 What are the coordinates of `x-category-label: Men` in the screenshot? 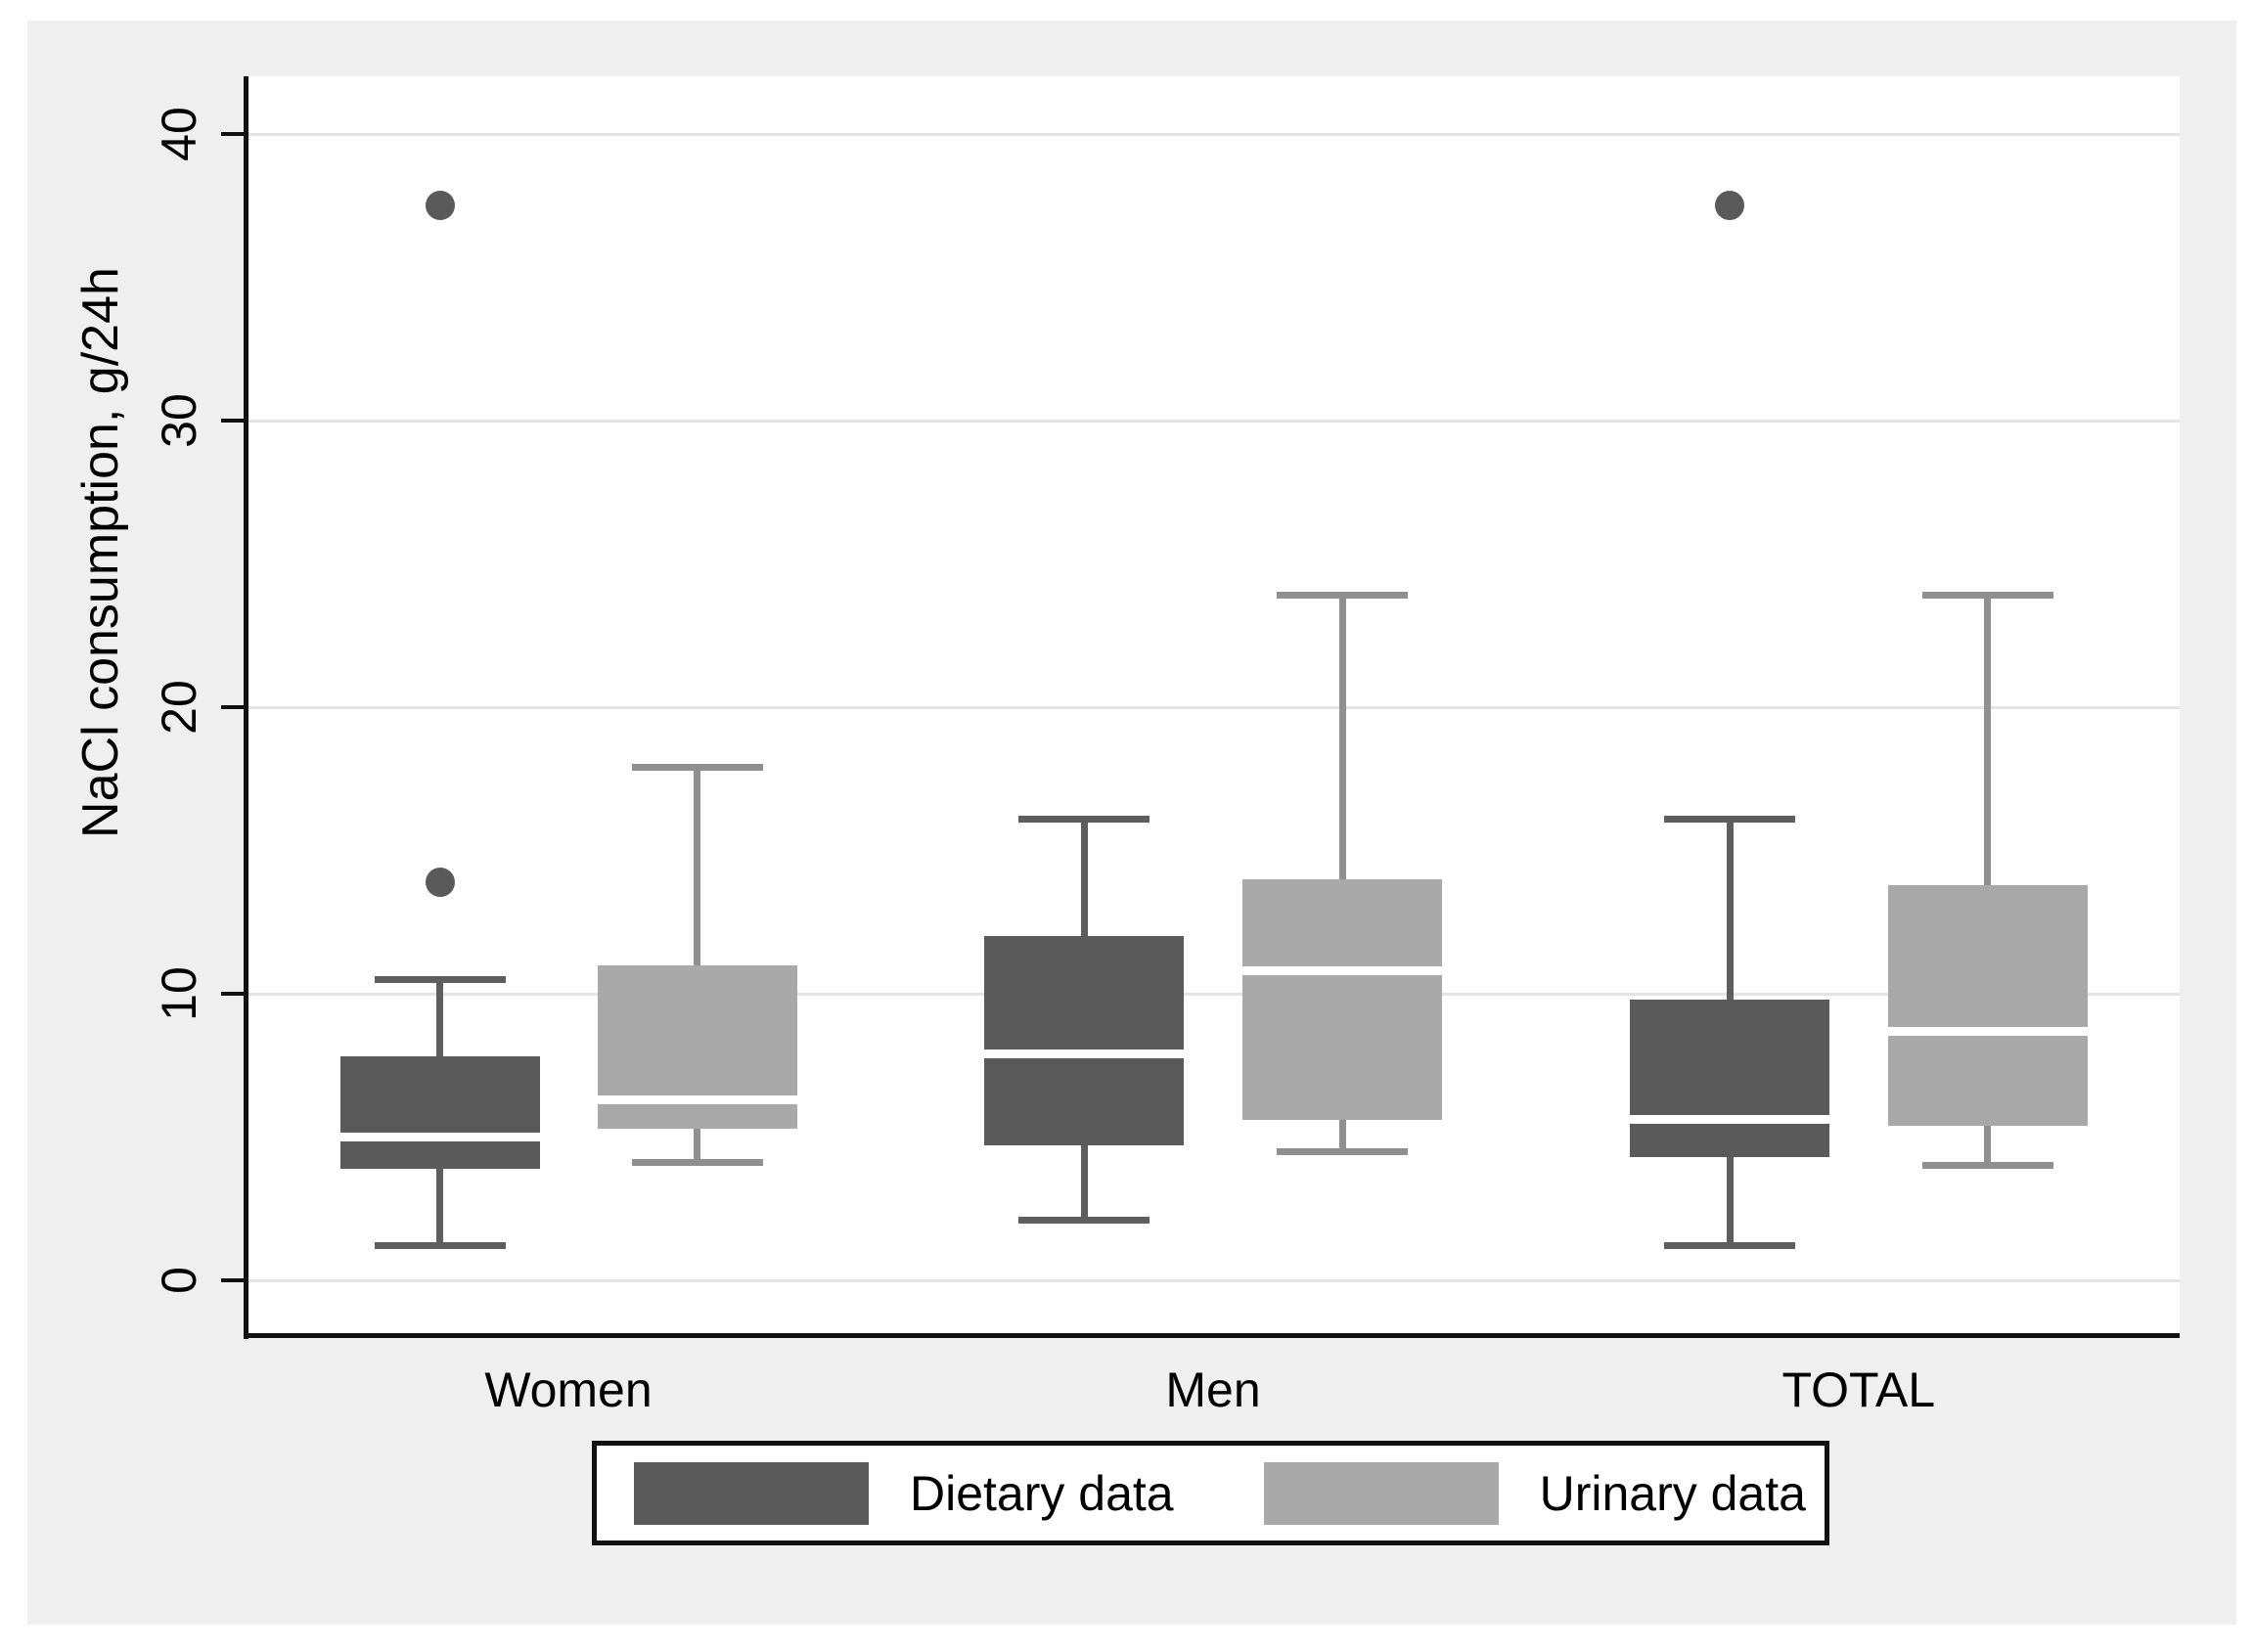 It's located at (1213, 1389).